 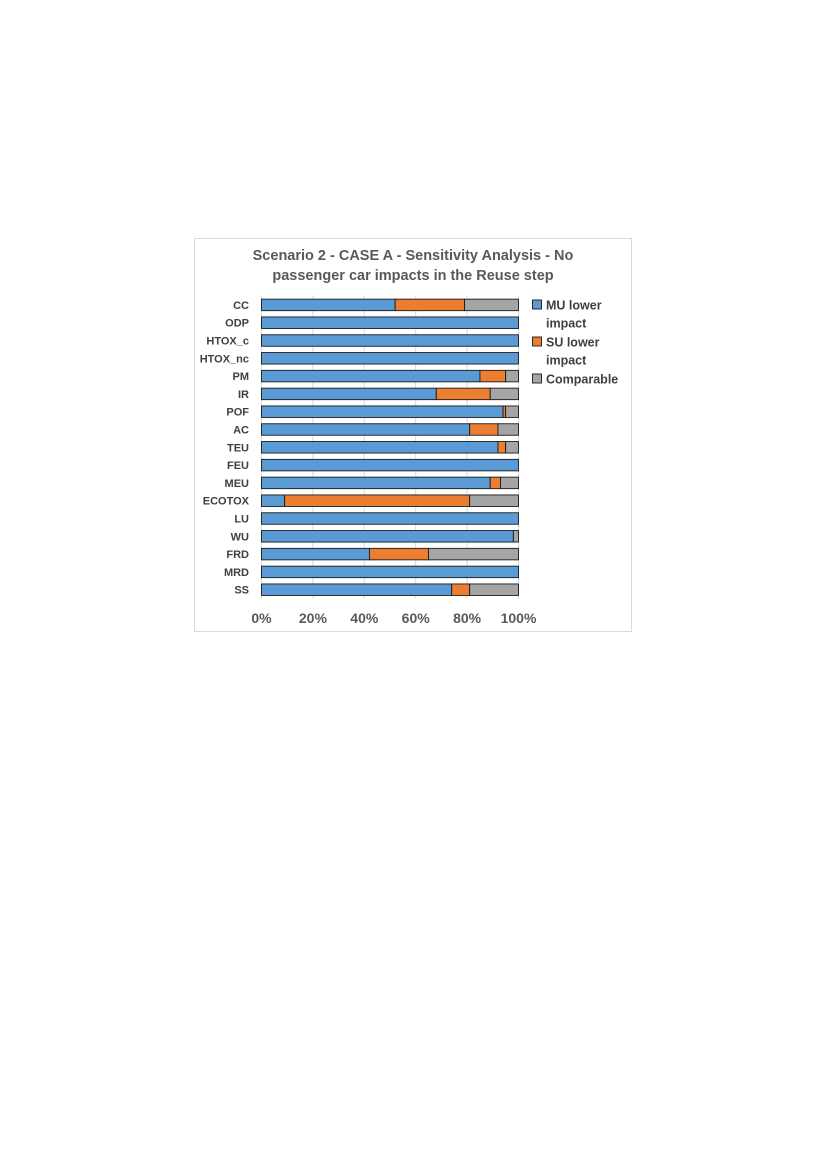 I want to click on category-label: FRD, so click(x=237, y=555).